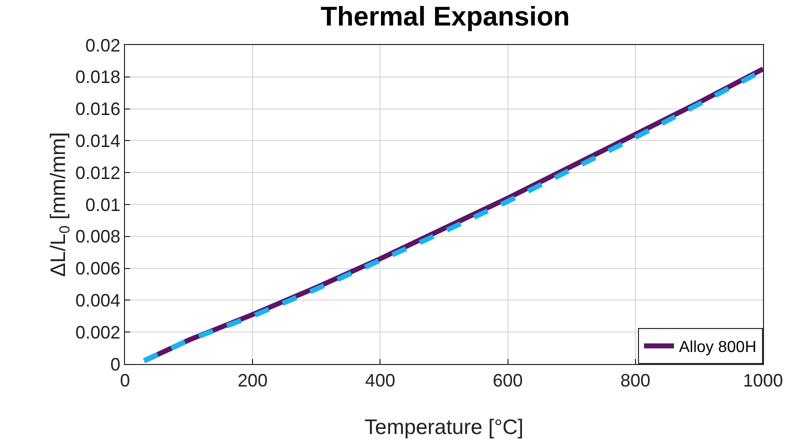 This screenshot has width=795, height=439. What do you see at coordinates (97, 77) in the screenshot?
I see `y-tick-label: 0.018` at bounding box center [97, 77].